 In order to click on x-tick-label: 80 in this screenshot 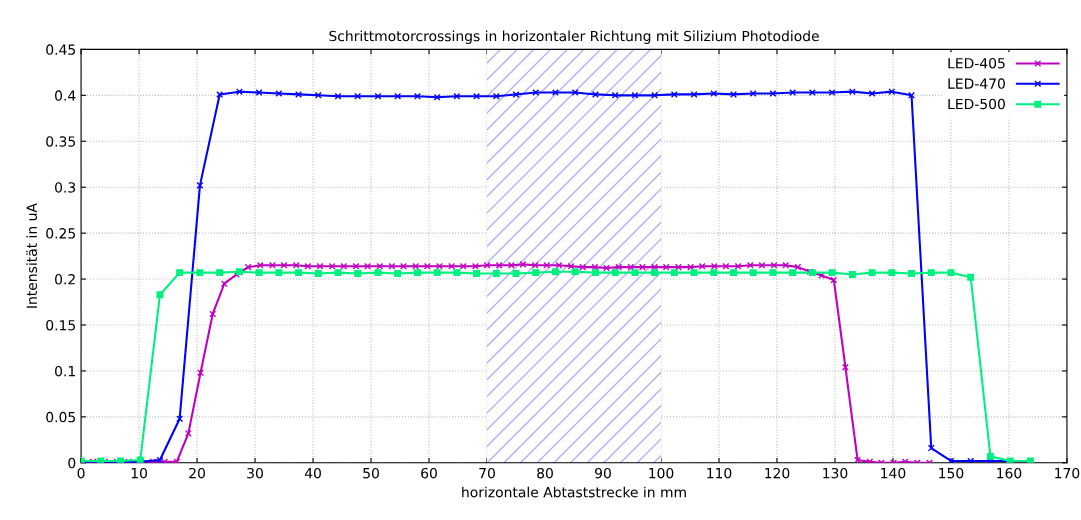, I will do `click(545, 473)`.